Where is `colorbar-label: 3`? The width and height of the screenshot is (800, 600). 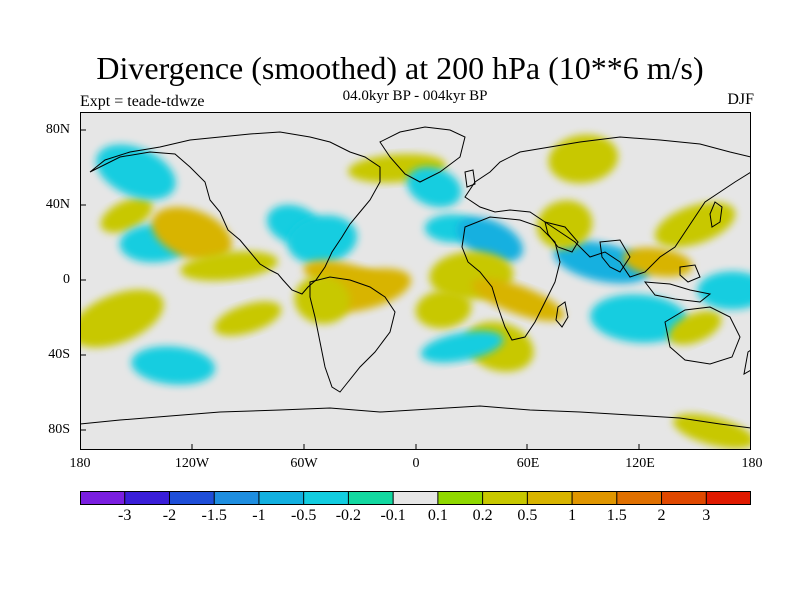
colorbar-label: 3 is located at coordinates (706, 515).